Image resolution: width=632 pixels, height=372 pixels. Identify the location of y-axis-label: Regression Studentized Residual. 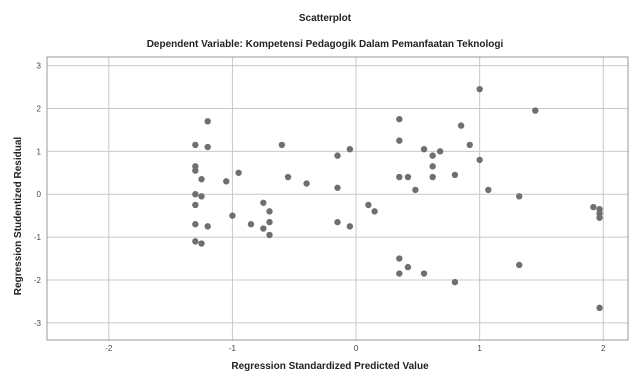
(18, 216).